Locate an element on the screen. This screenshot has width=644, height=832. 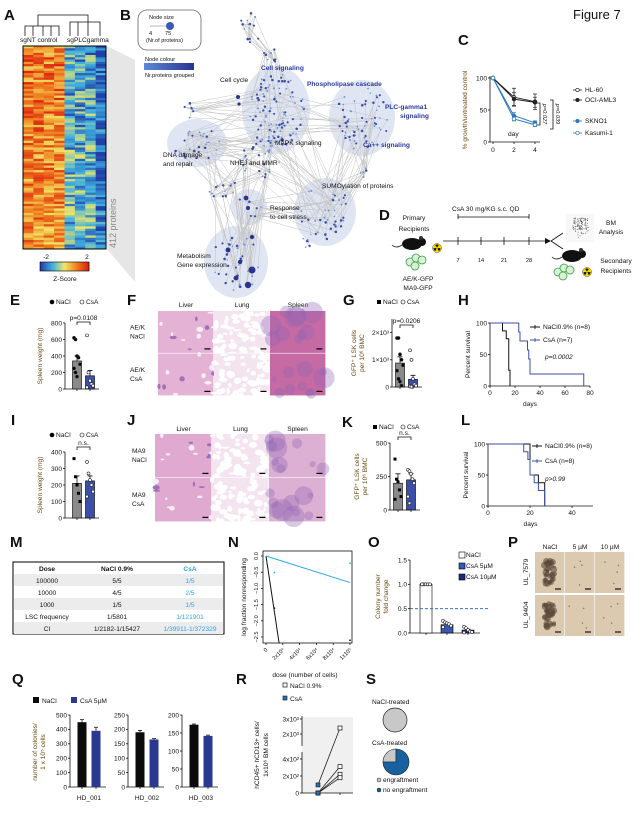
column-header-spleen: Spleen is located at coordinates (298, 305).